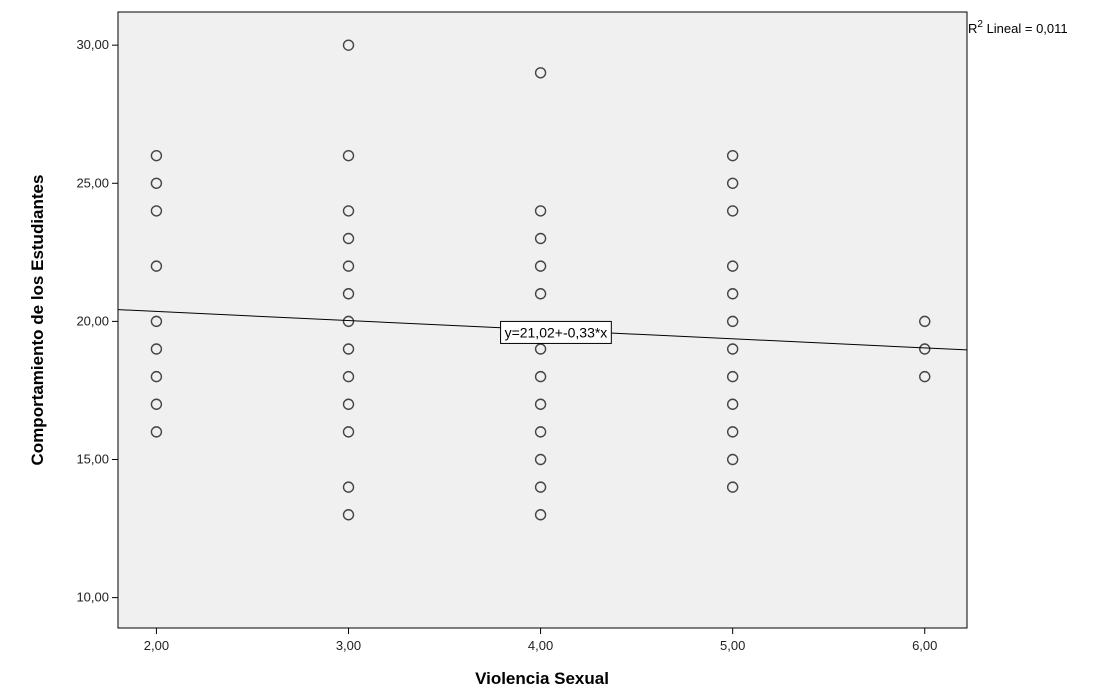  What do you see at coordinates (732, 645) in the screenshot?
I see `x-tick-label: 5,00` at bounding box center [732, 645].